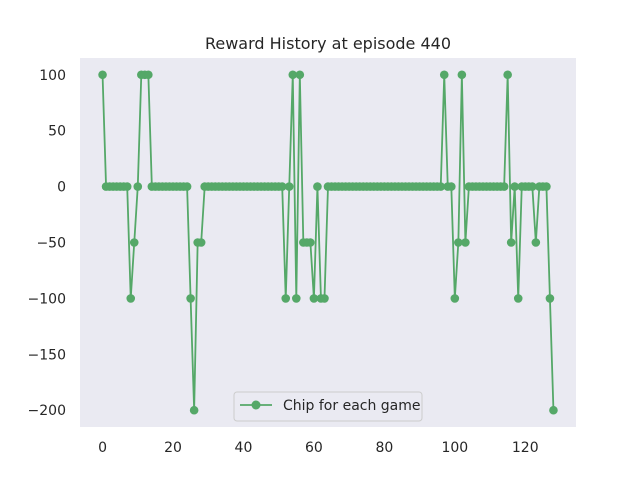 The height and width of the screenshot is (480, 640). What do you see at coordinates (61, 188) in the screenshot?
I see `y-tick-label: 0` at bounding box center [61, 188].